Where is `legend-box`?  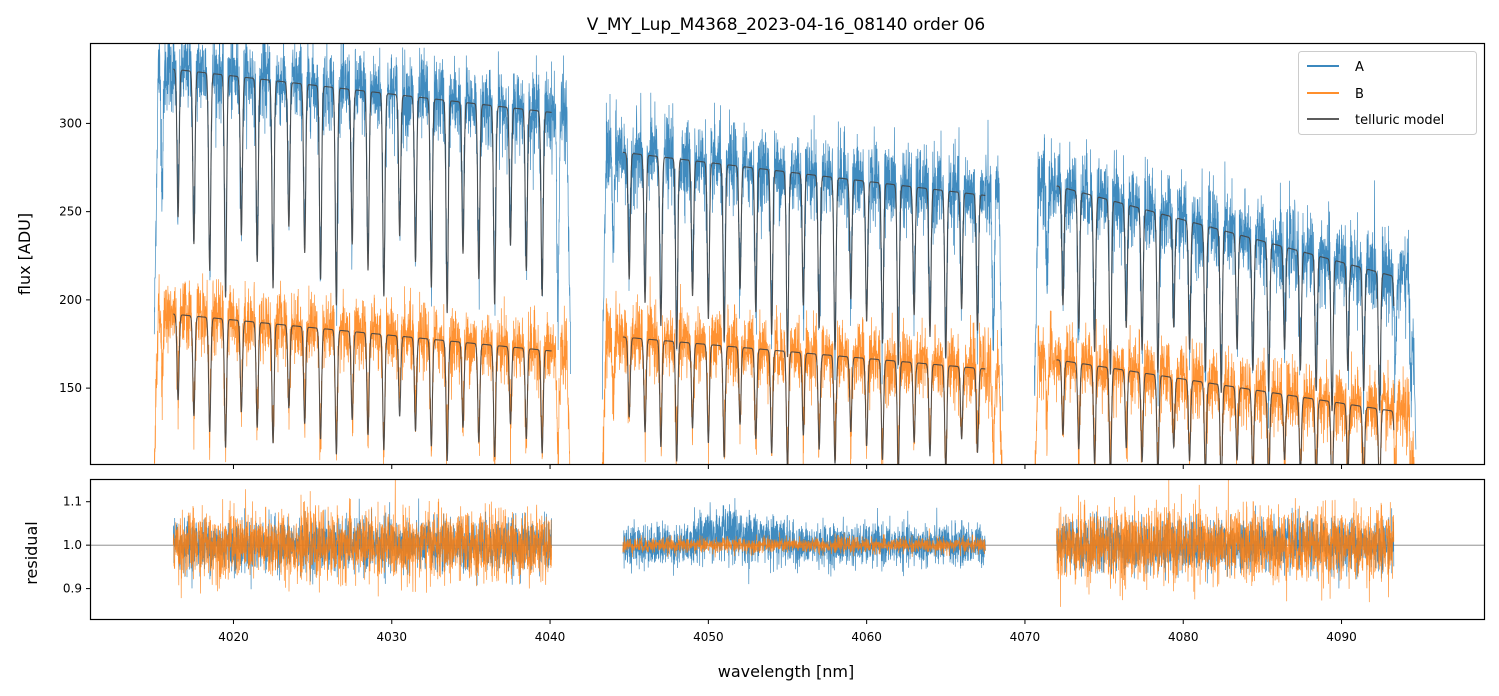
legend-box is located at coordinates (1387, 93).